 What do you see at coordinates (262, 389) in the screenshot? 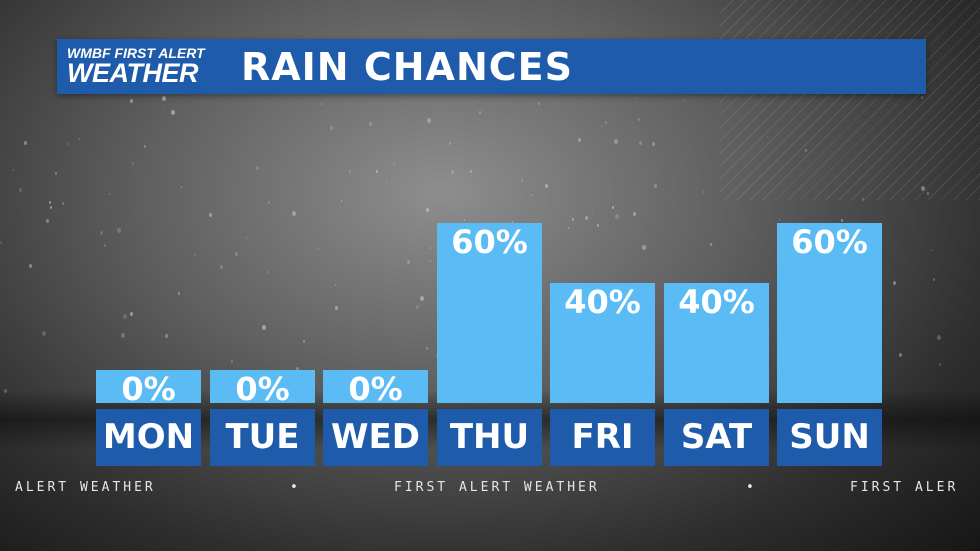
I see `data-label-tue: 0%` at bounding box center [262, 389].